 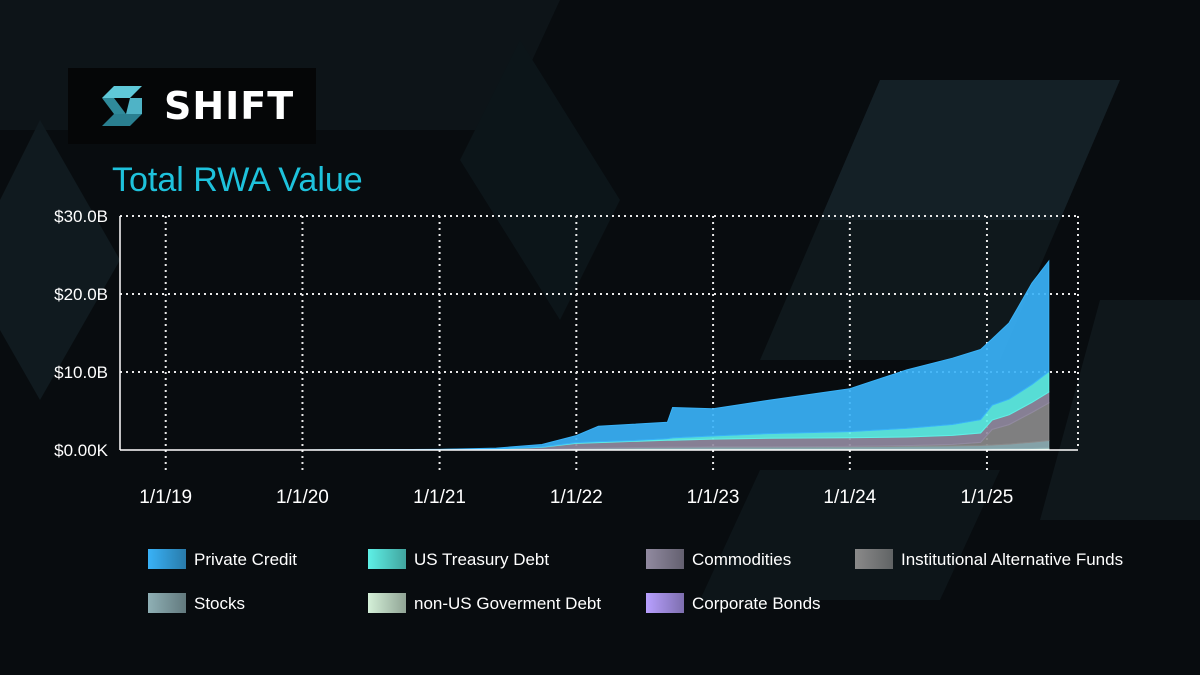 I want to click on x-tick-label: 1/1/19, so click(x=165, y=497).